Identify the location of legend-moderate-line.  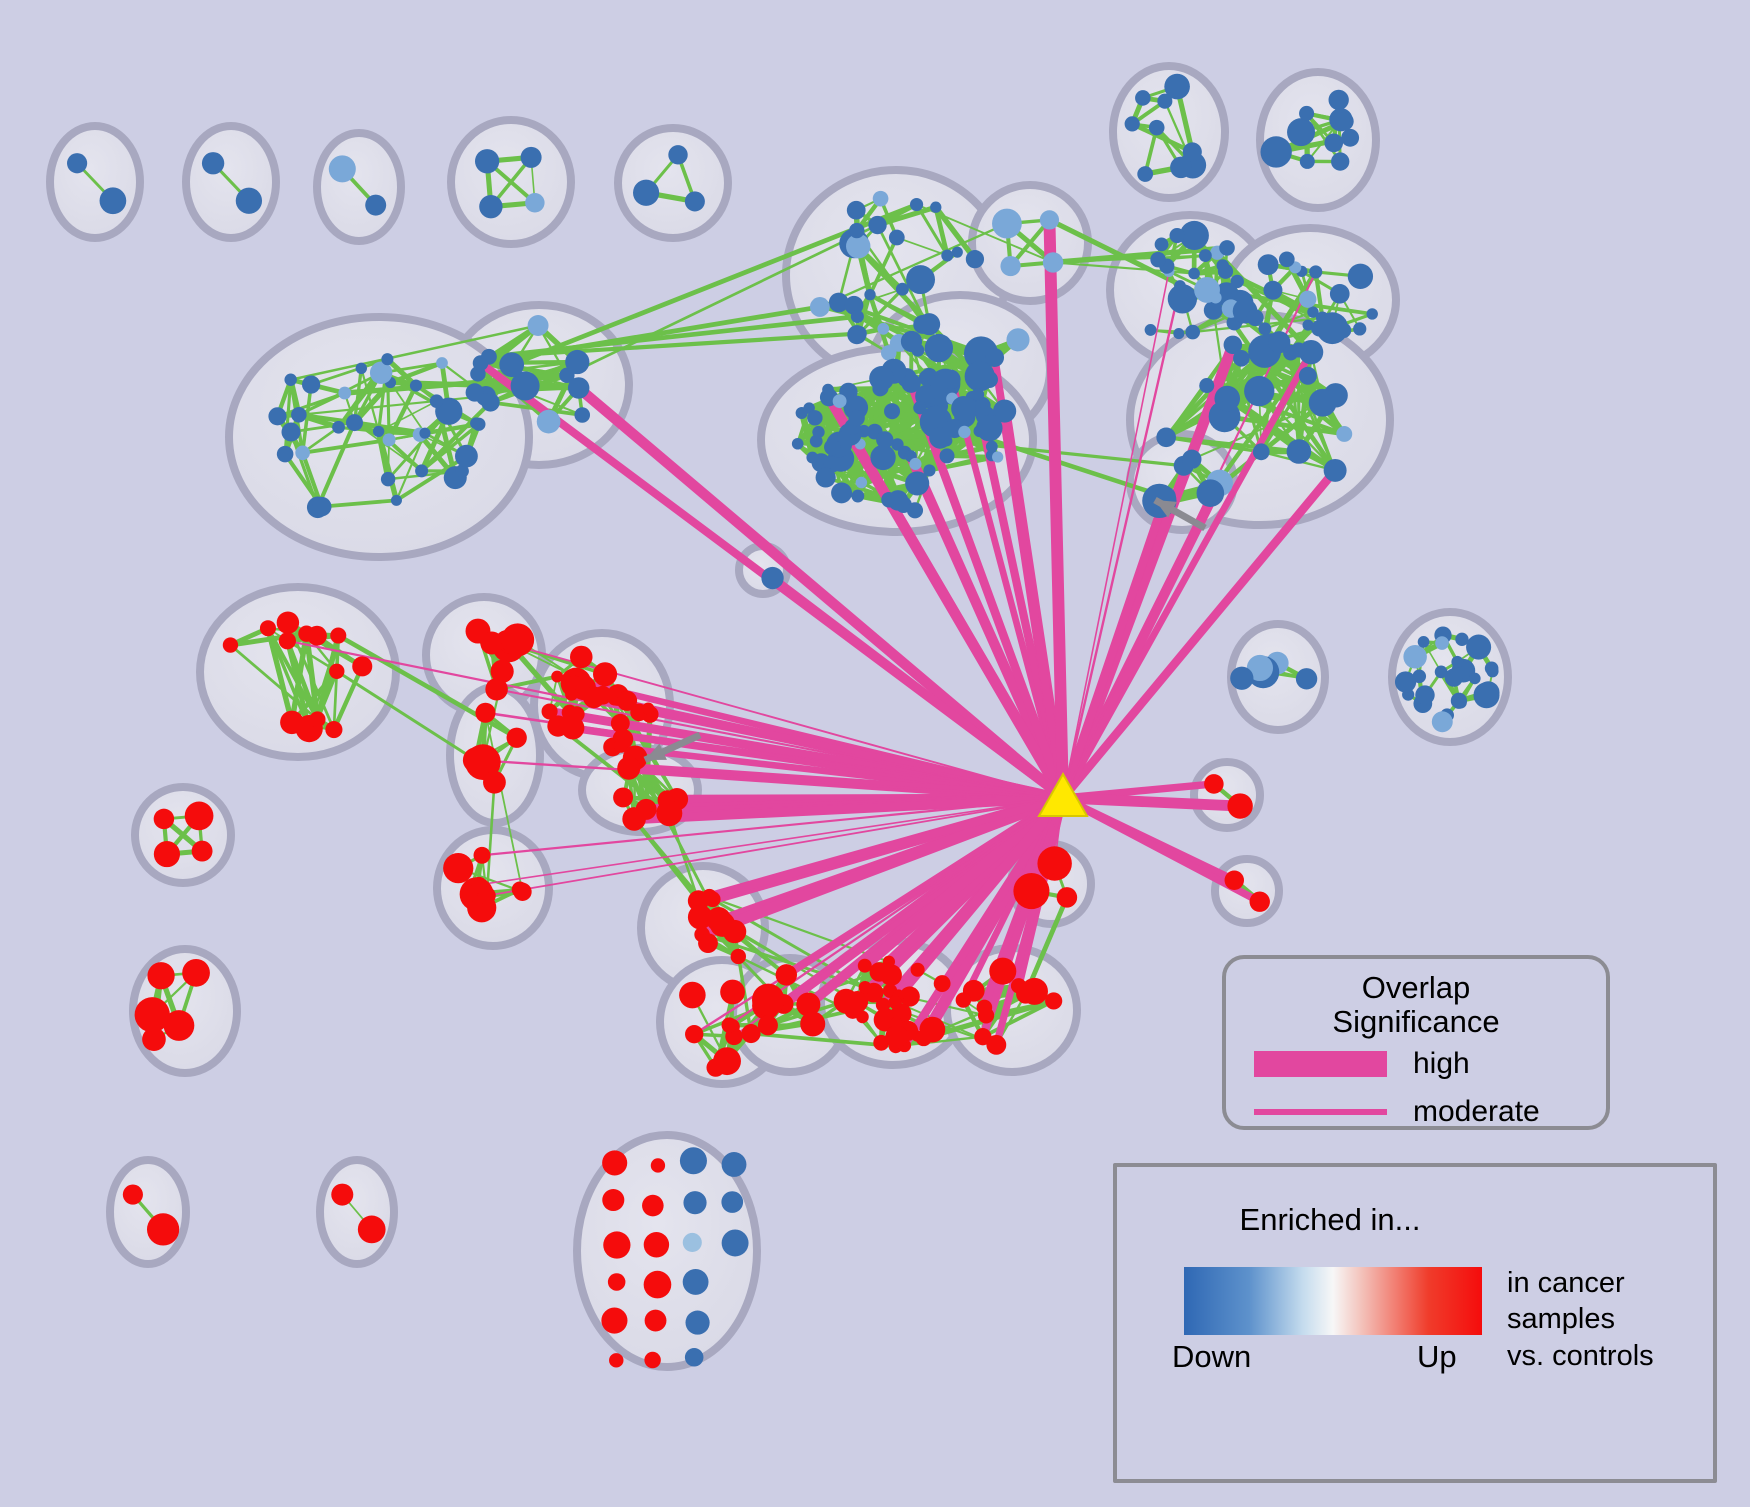
(1320, 1112).